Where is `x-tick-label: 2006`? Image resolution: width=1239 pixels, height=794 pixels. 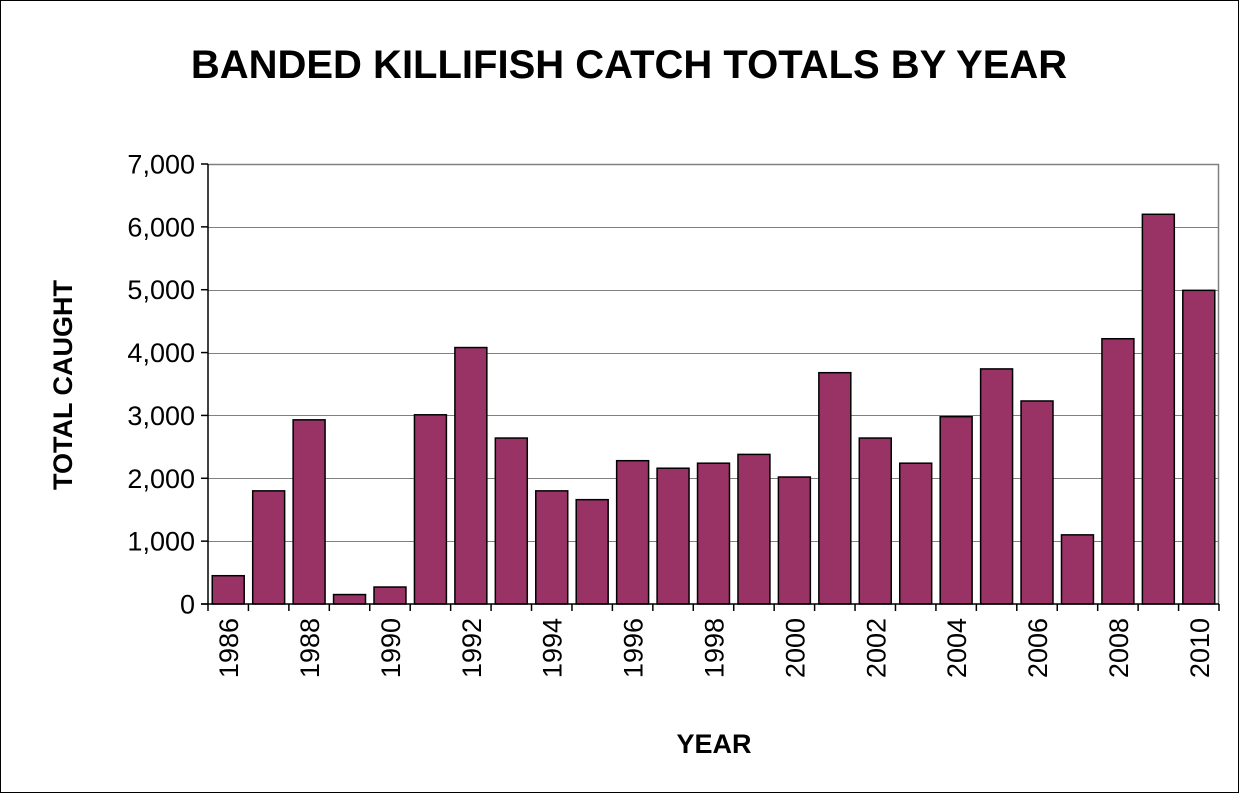
x-tick-label: 2006 is located at coordinates (1038, 648).